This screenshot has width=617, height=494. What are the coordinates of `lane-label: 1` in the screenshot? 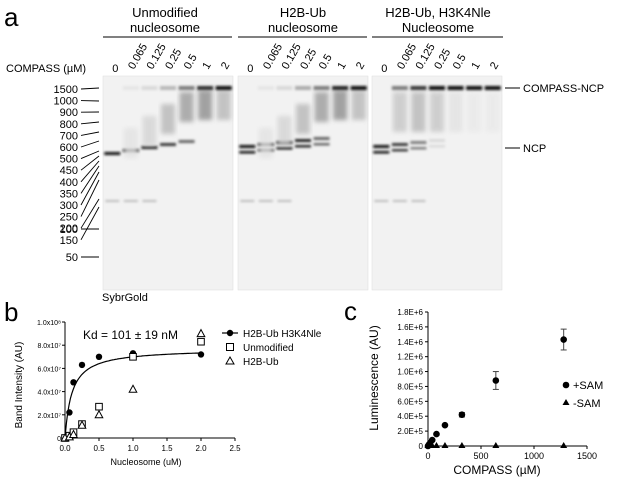 It's located at (206, 65).